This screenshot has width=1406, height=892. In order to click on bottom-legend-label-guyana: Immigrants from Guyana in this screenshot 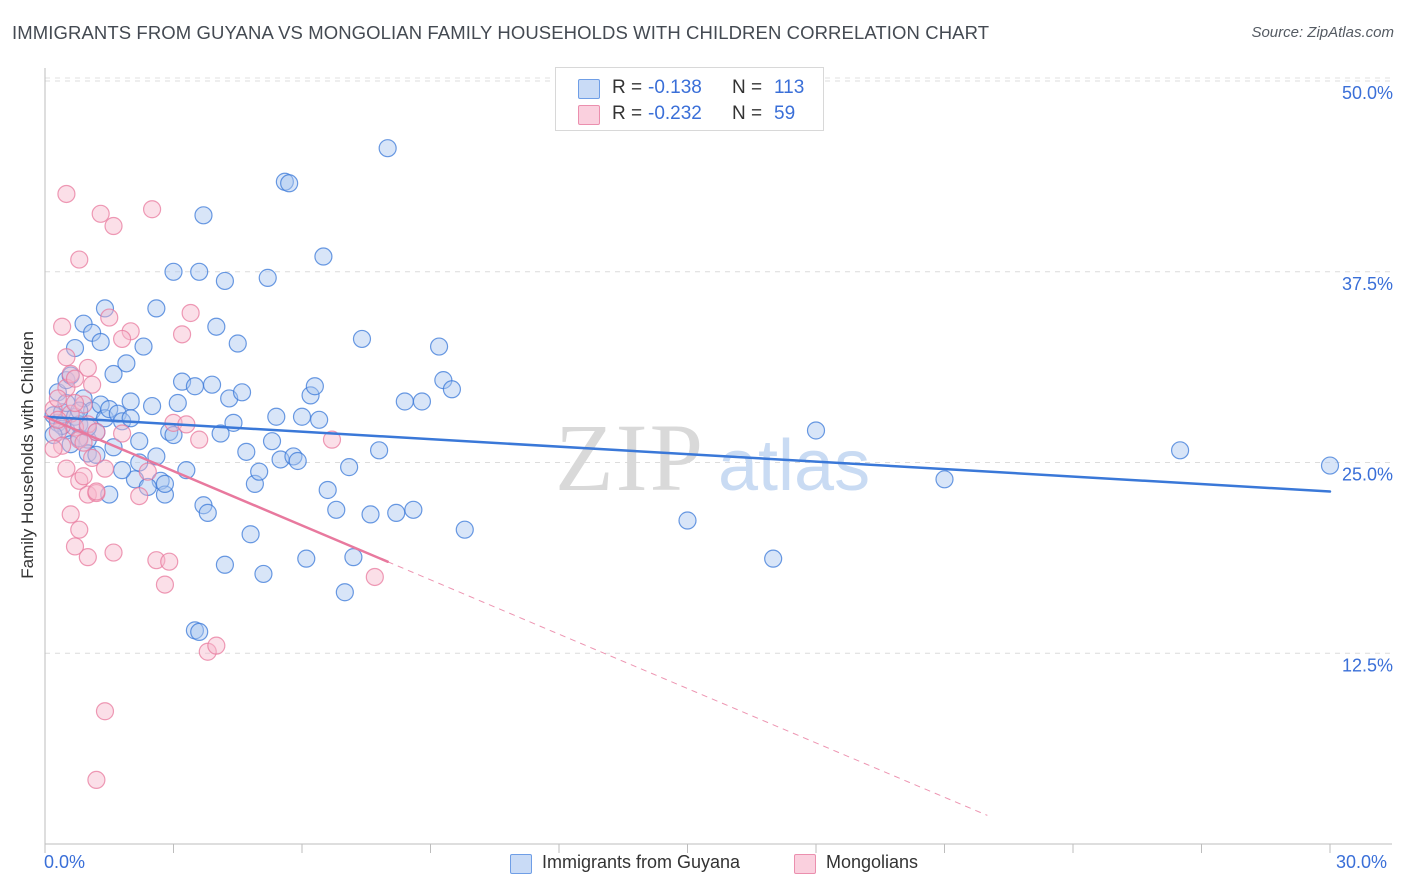, I will do `click(641, 862)`.